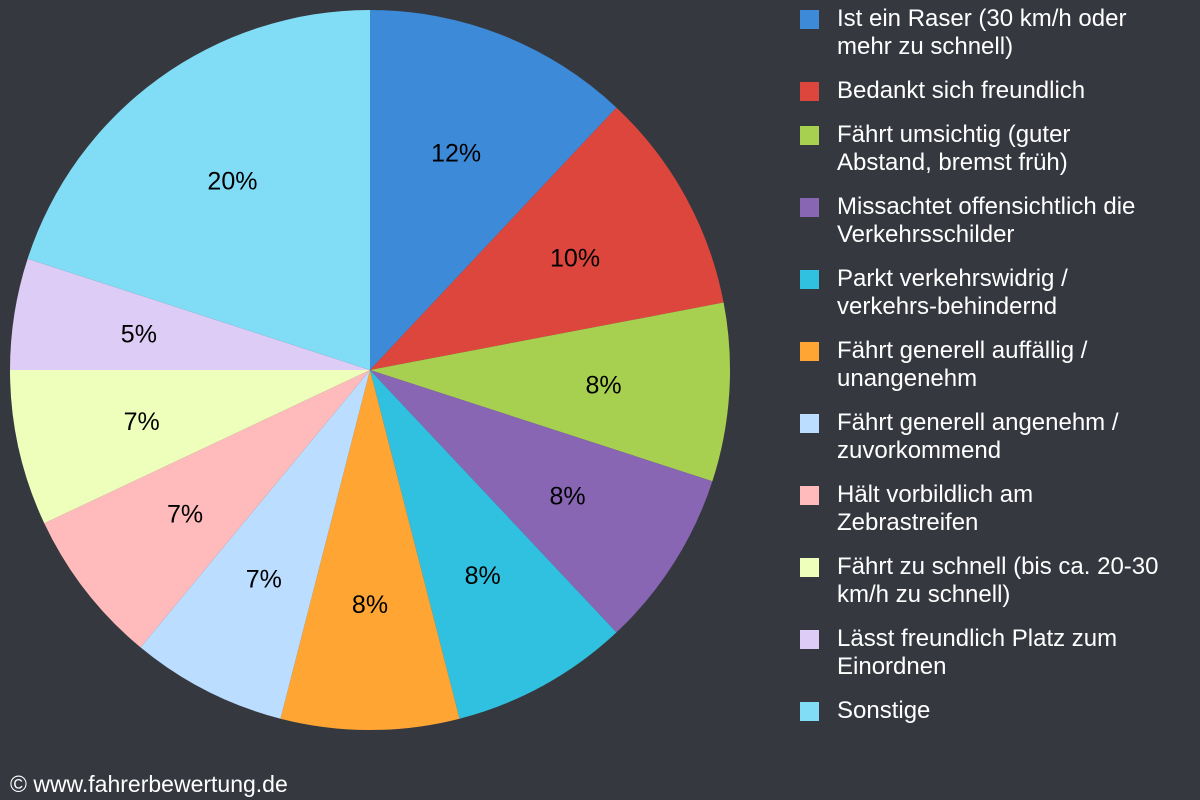  What do you see at coordinates (935, 508) in the screenshot?
I see `legend-label: Hält vorbildlich am Zebrastreifen` at bounding box center [935, 508].